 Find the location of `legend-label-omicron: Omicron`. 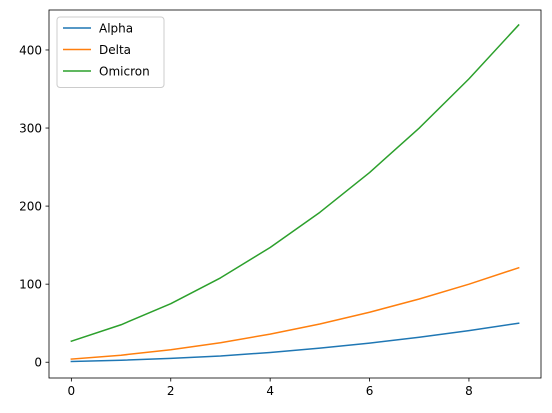

legend-label-omicron: Omicron is located at coordinates (124, 71).